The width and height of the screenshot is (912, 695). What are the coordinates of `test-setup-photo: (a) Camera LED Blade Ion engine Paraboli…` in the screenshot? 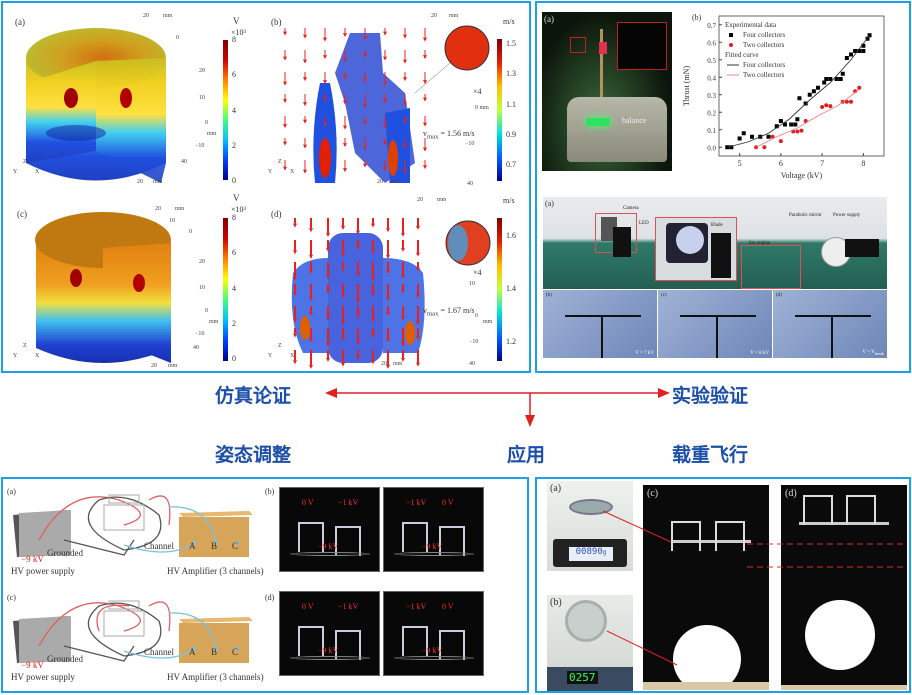 It's located at (715, 243).